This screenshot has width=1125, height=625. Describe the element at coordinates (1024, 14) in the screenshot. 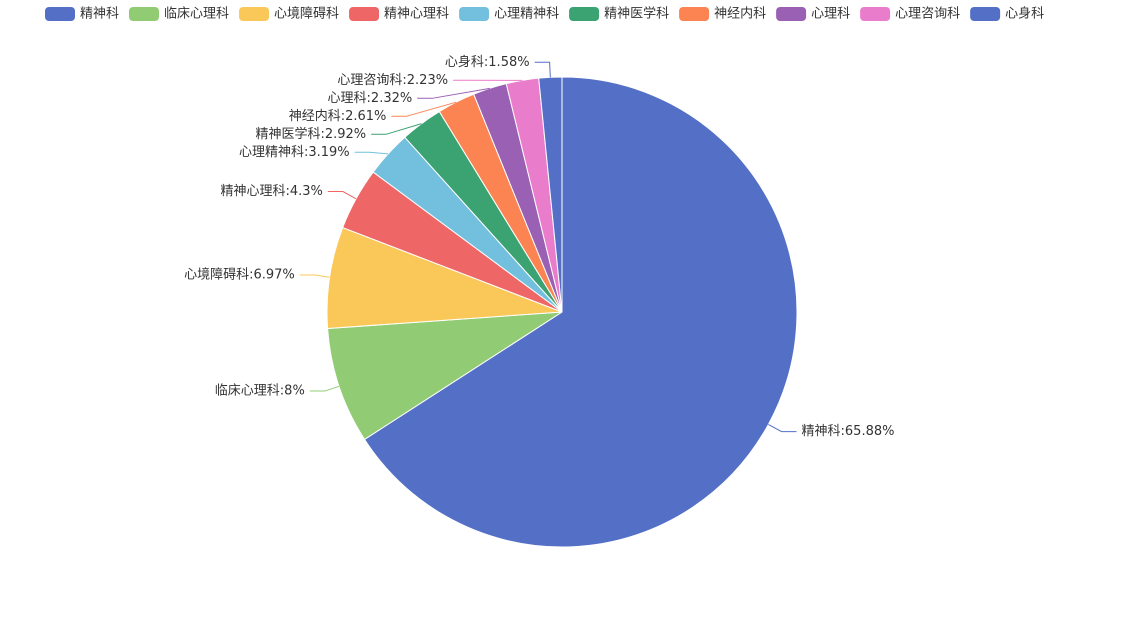

I see `legend-label: 心身科` at that location.